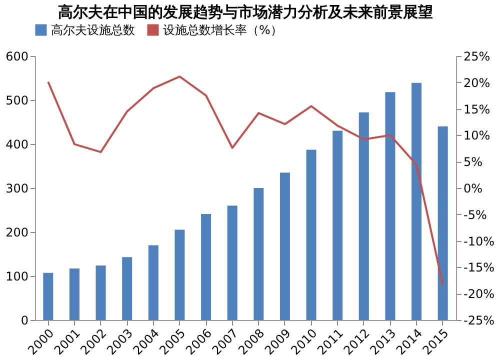 Image resolution: width=500 pixels, height=362 pixels. I want to click on y2-tick-label: 25%, so click(477, 57).